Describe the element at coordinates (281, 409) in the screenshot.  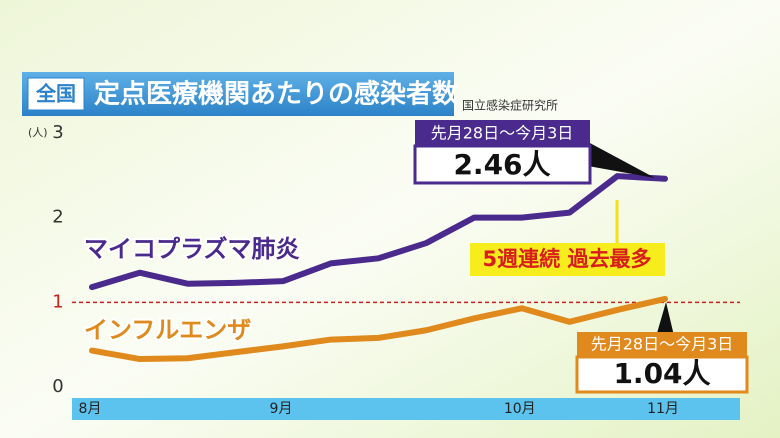
I see `x-tick-label: 9月` at that location.